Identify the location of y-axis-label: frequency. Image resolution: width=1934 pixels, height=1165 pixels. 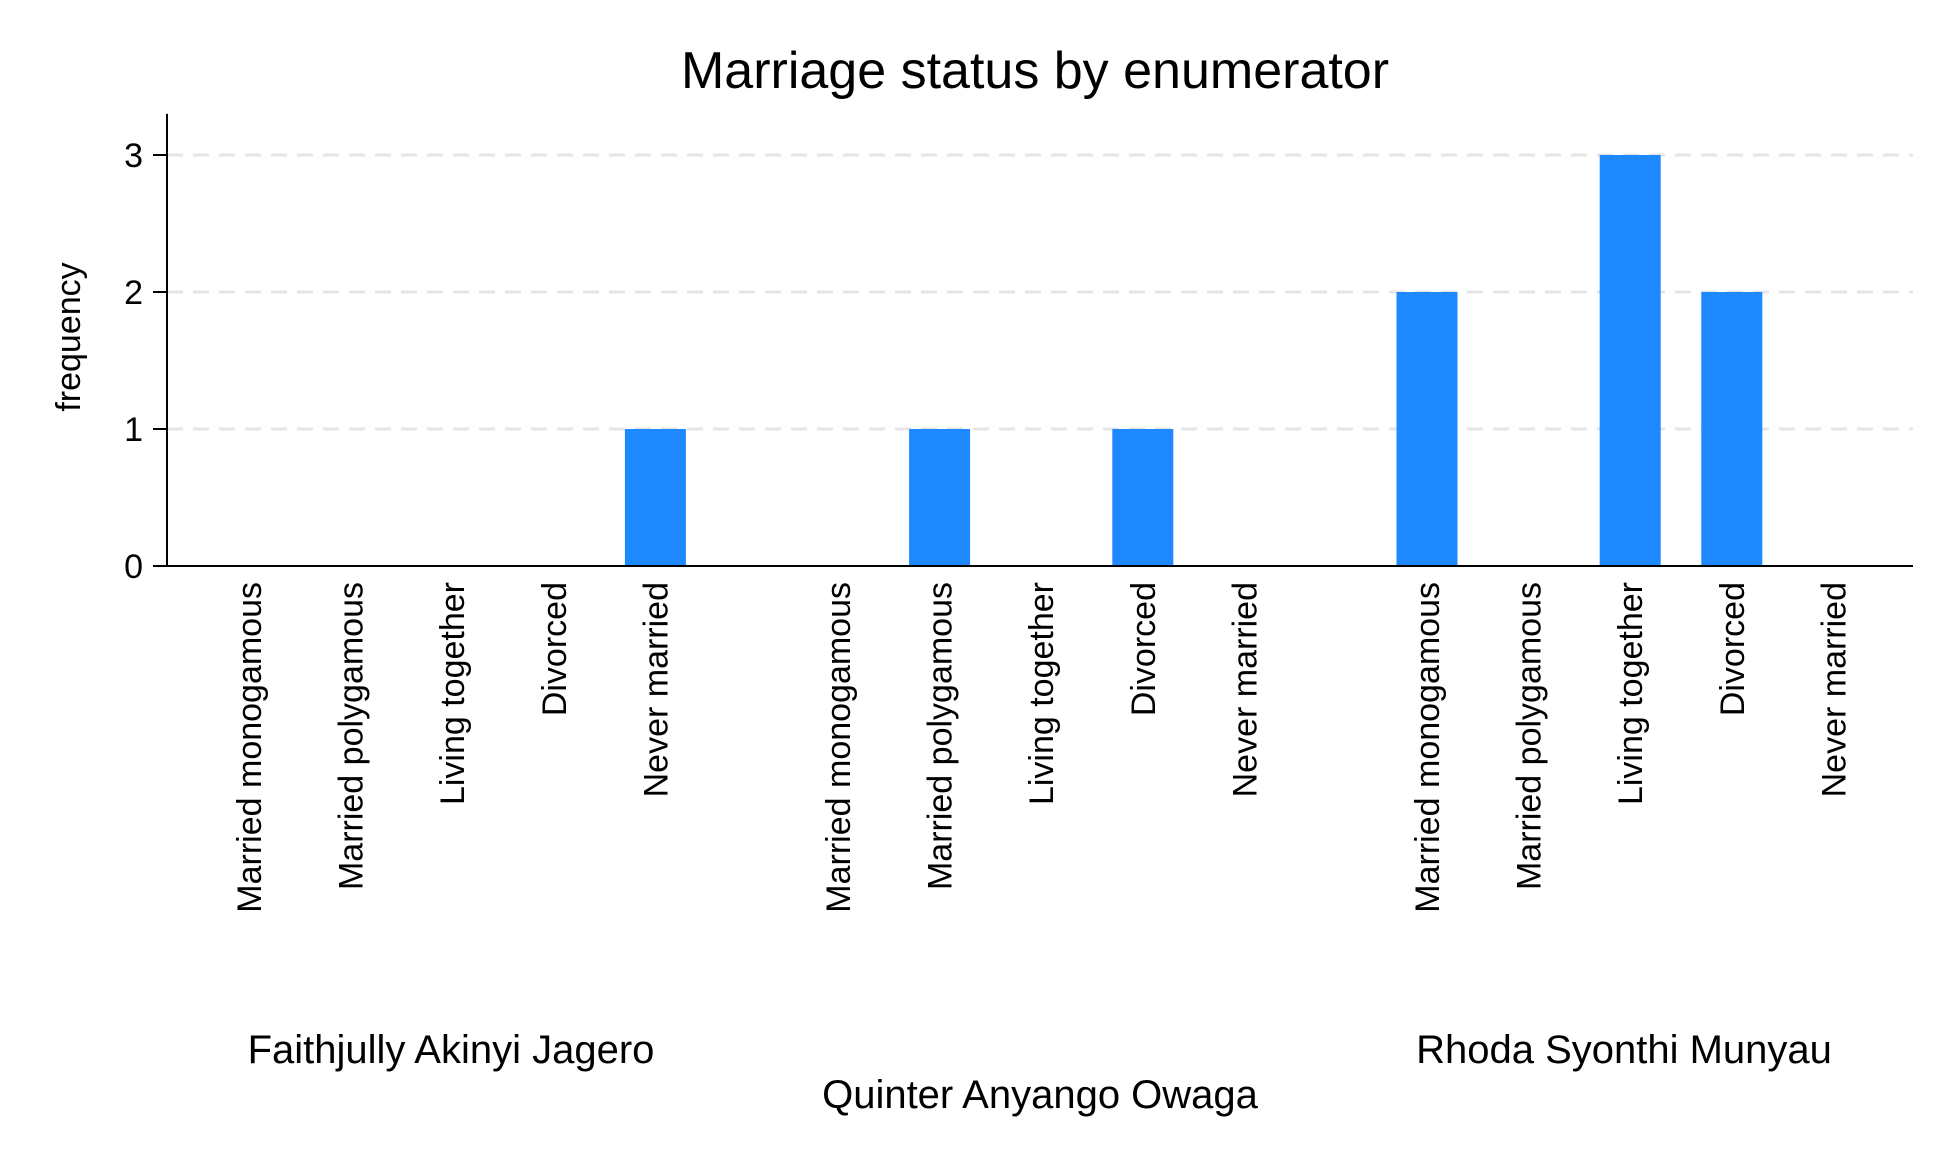
(69, 336).